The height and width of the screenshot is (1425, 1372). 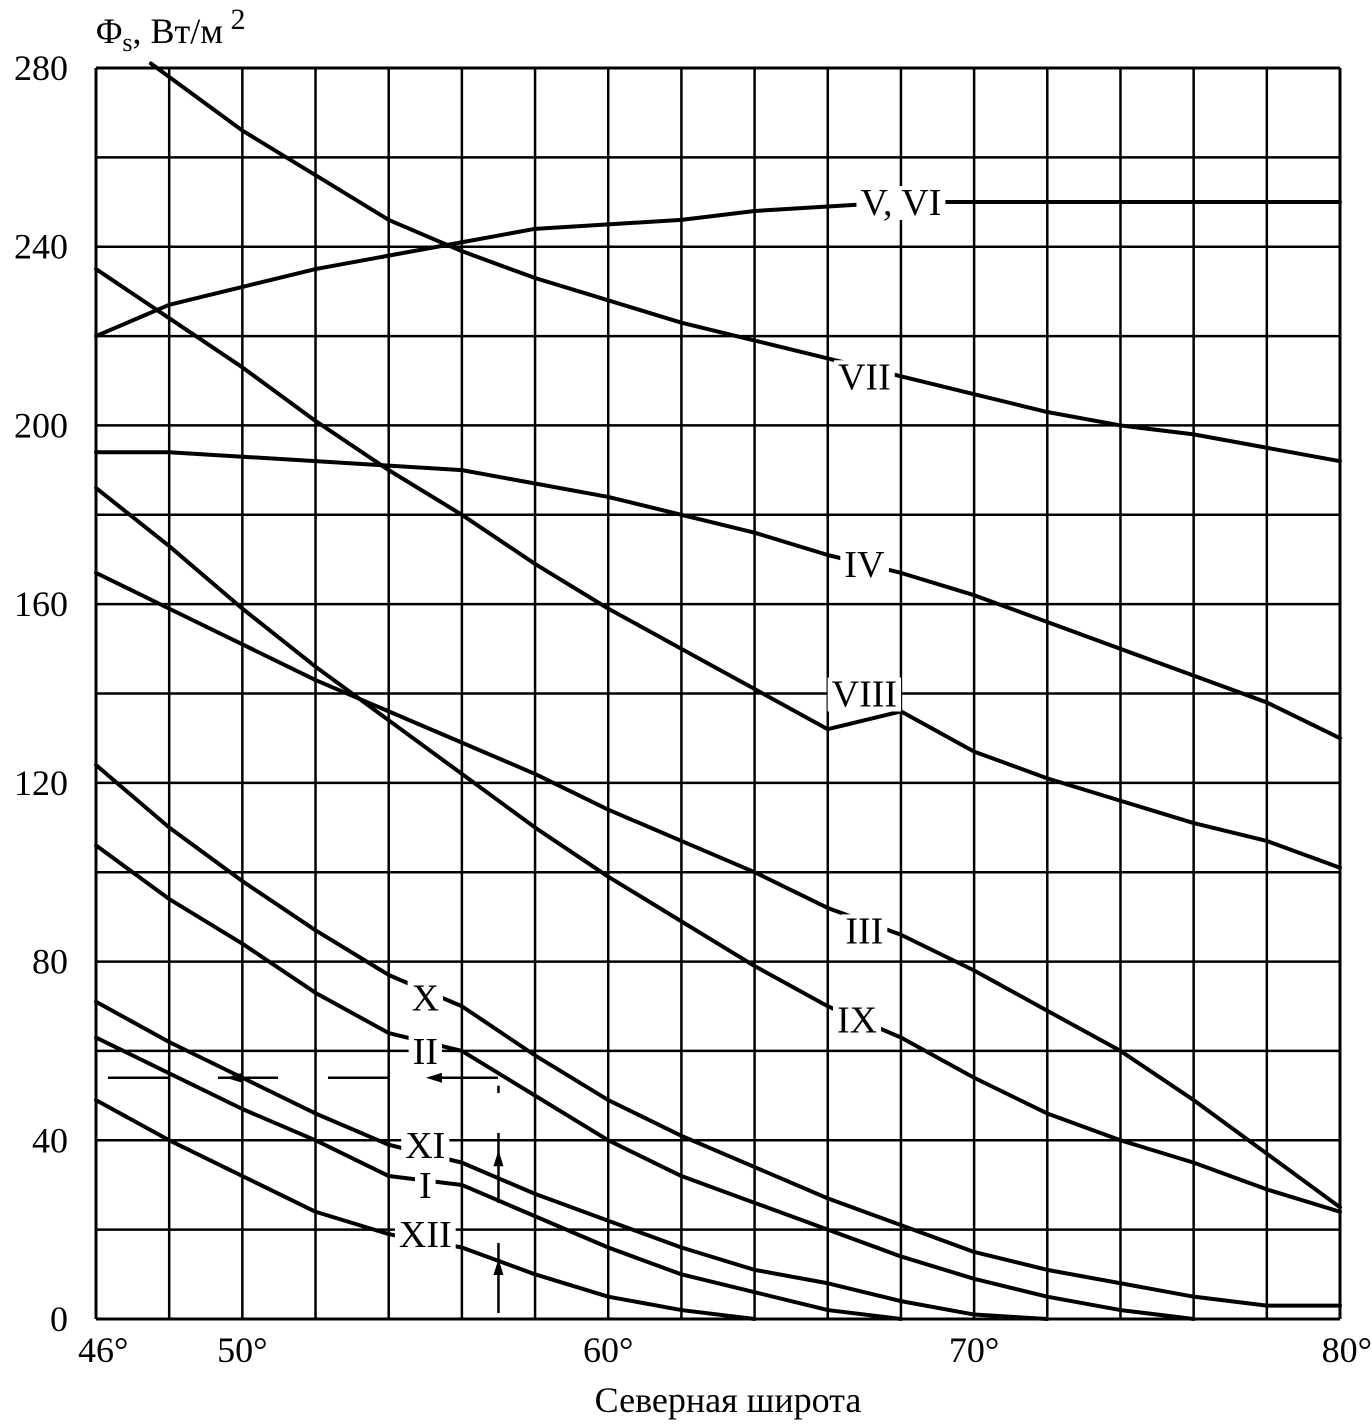 I want to click on x-axis-title: Северная широта, so click(x=728, y=1400).